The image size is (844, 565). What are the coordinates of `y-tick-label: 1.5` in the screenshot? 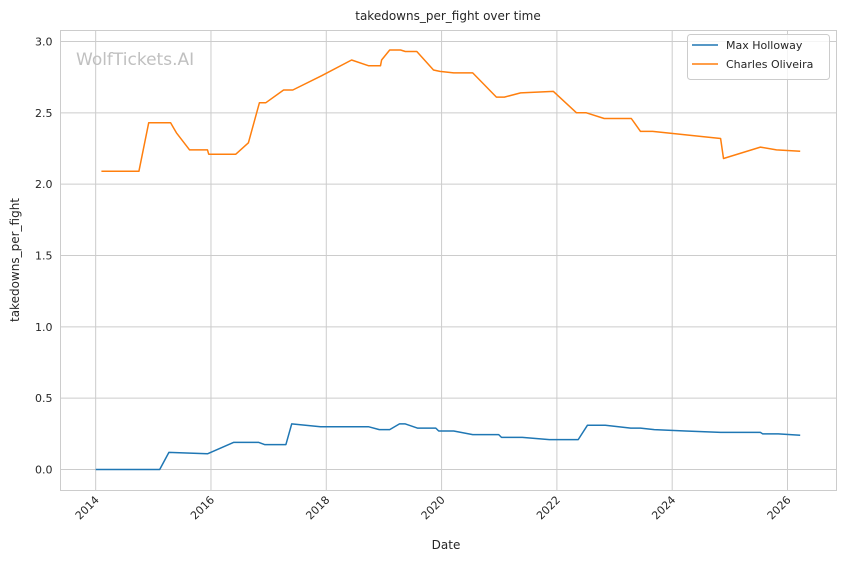 It's located at (44, 256).